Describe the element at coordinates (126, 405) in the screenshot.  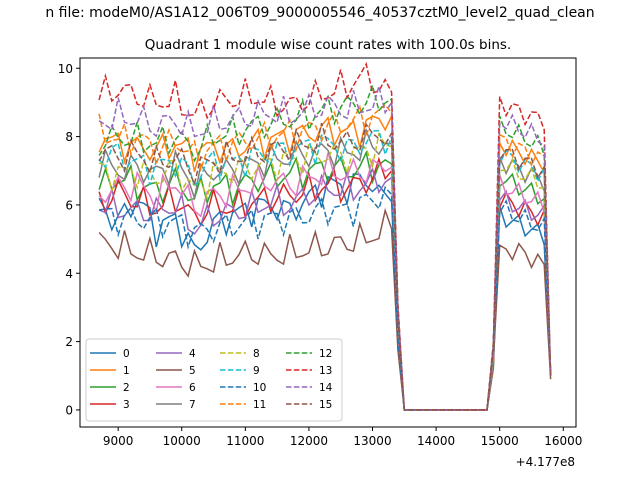
I see `legend-label: 3` at that location.